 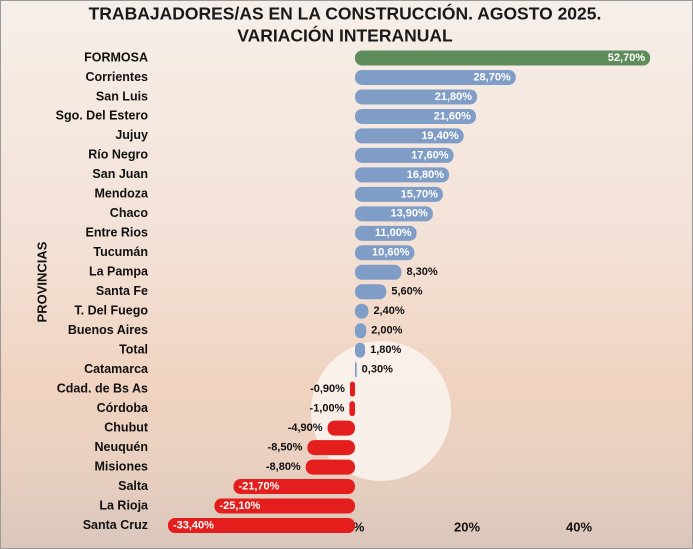 What do you see at coordinates (122, 466) in the screenshot?
I see `category-label: Misiones` at bounding box center [122, 466].